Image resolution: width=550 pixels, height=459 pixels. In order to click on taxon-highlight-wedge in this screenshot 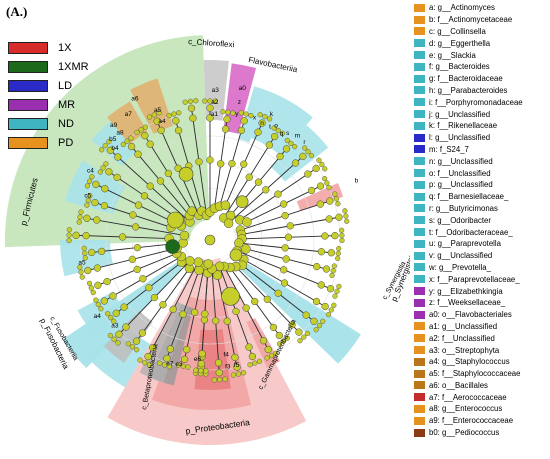, I will do `click(240, 98)`.